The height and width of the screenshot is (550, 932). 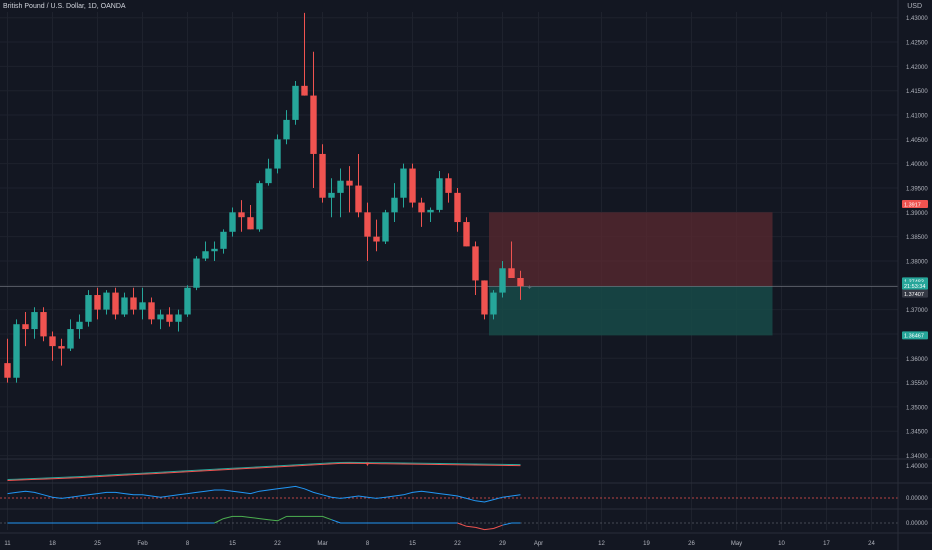 What do you see at coordinates (52, 544) in the screenshot?
I see `time-tick-label: 18` at bounding box center [52, 544].